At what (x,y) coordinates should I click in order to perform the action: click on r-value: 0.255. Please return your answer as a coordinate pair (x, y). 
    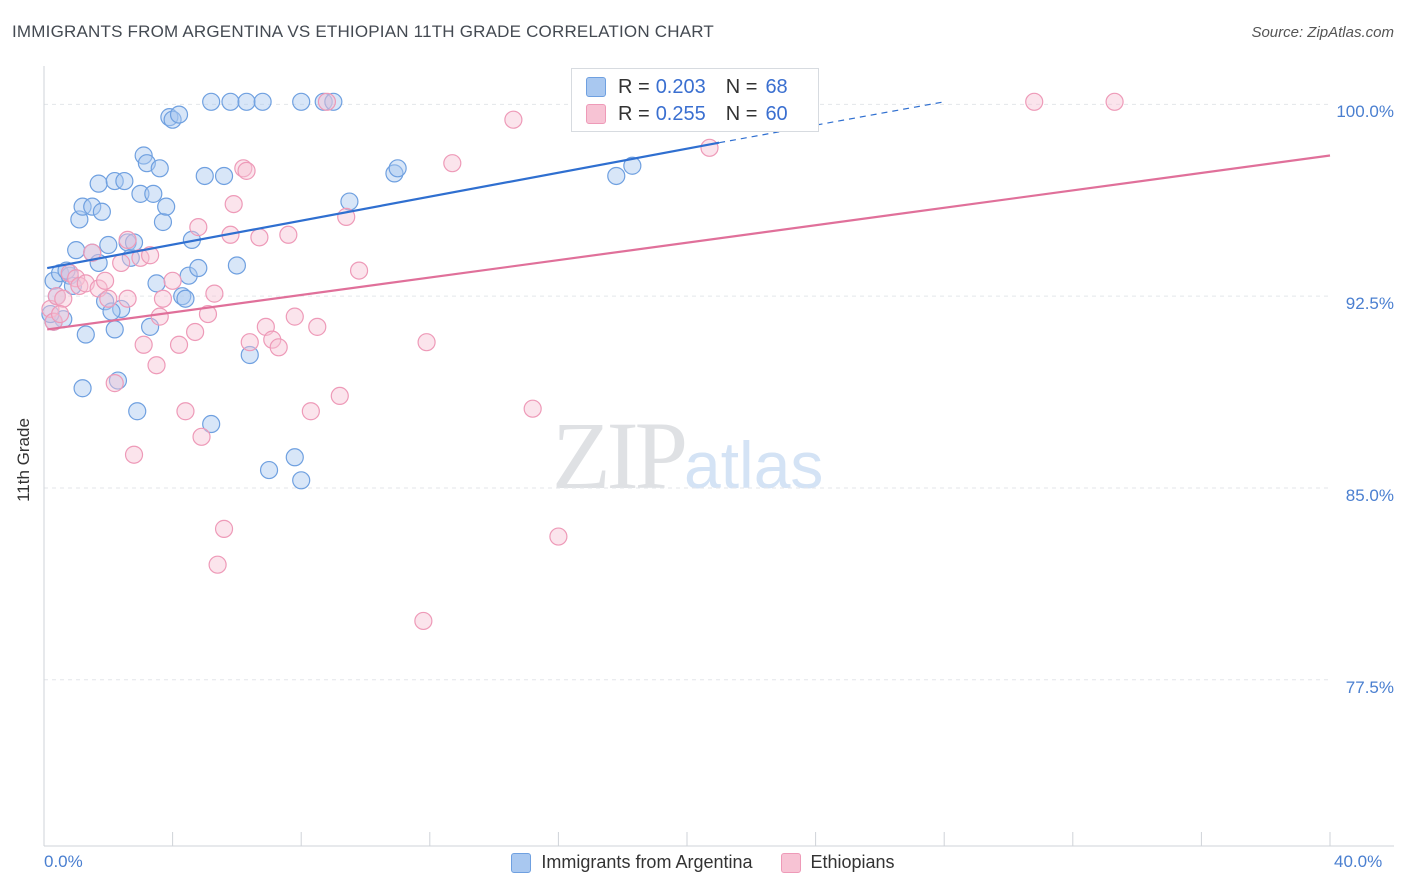
    Looking at the image, I should click on (680, 113).